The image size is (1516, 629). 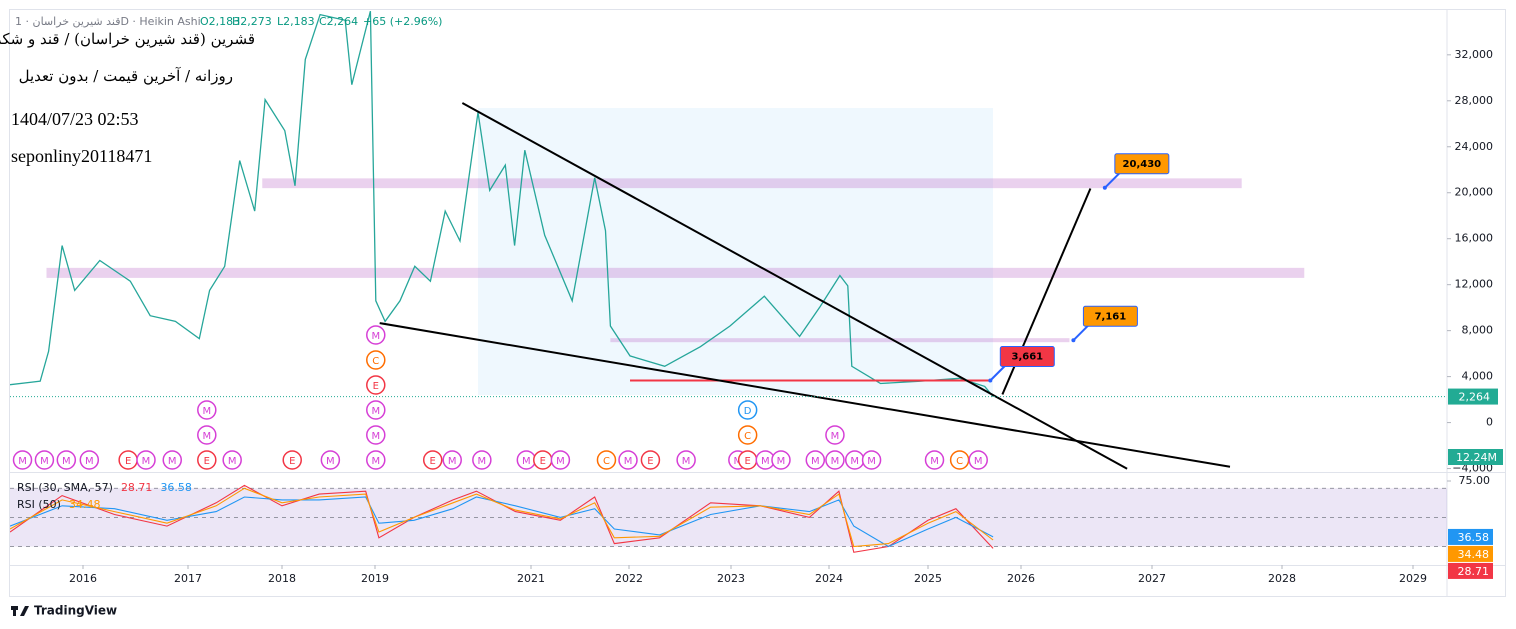 I want to click on x-tick-label: 2024, so click(x=829, y=578).